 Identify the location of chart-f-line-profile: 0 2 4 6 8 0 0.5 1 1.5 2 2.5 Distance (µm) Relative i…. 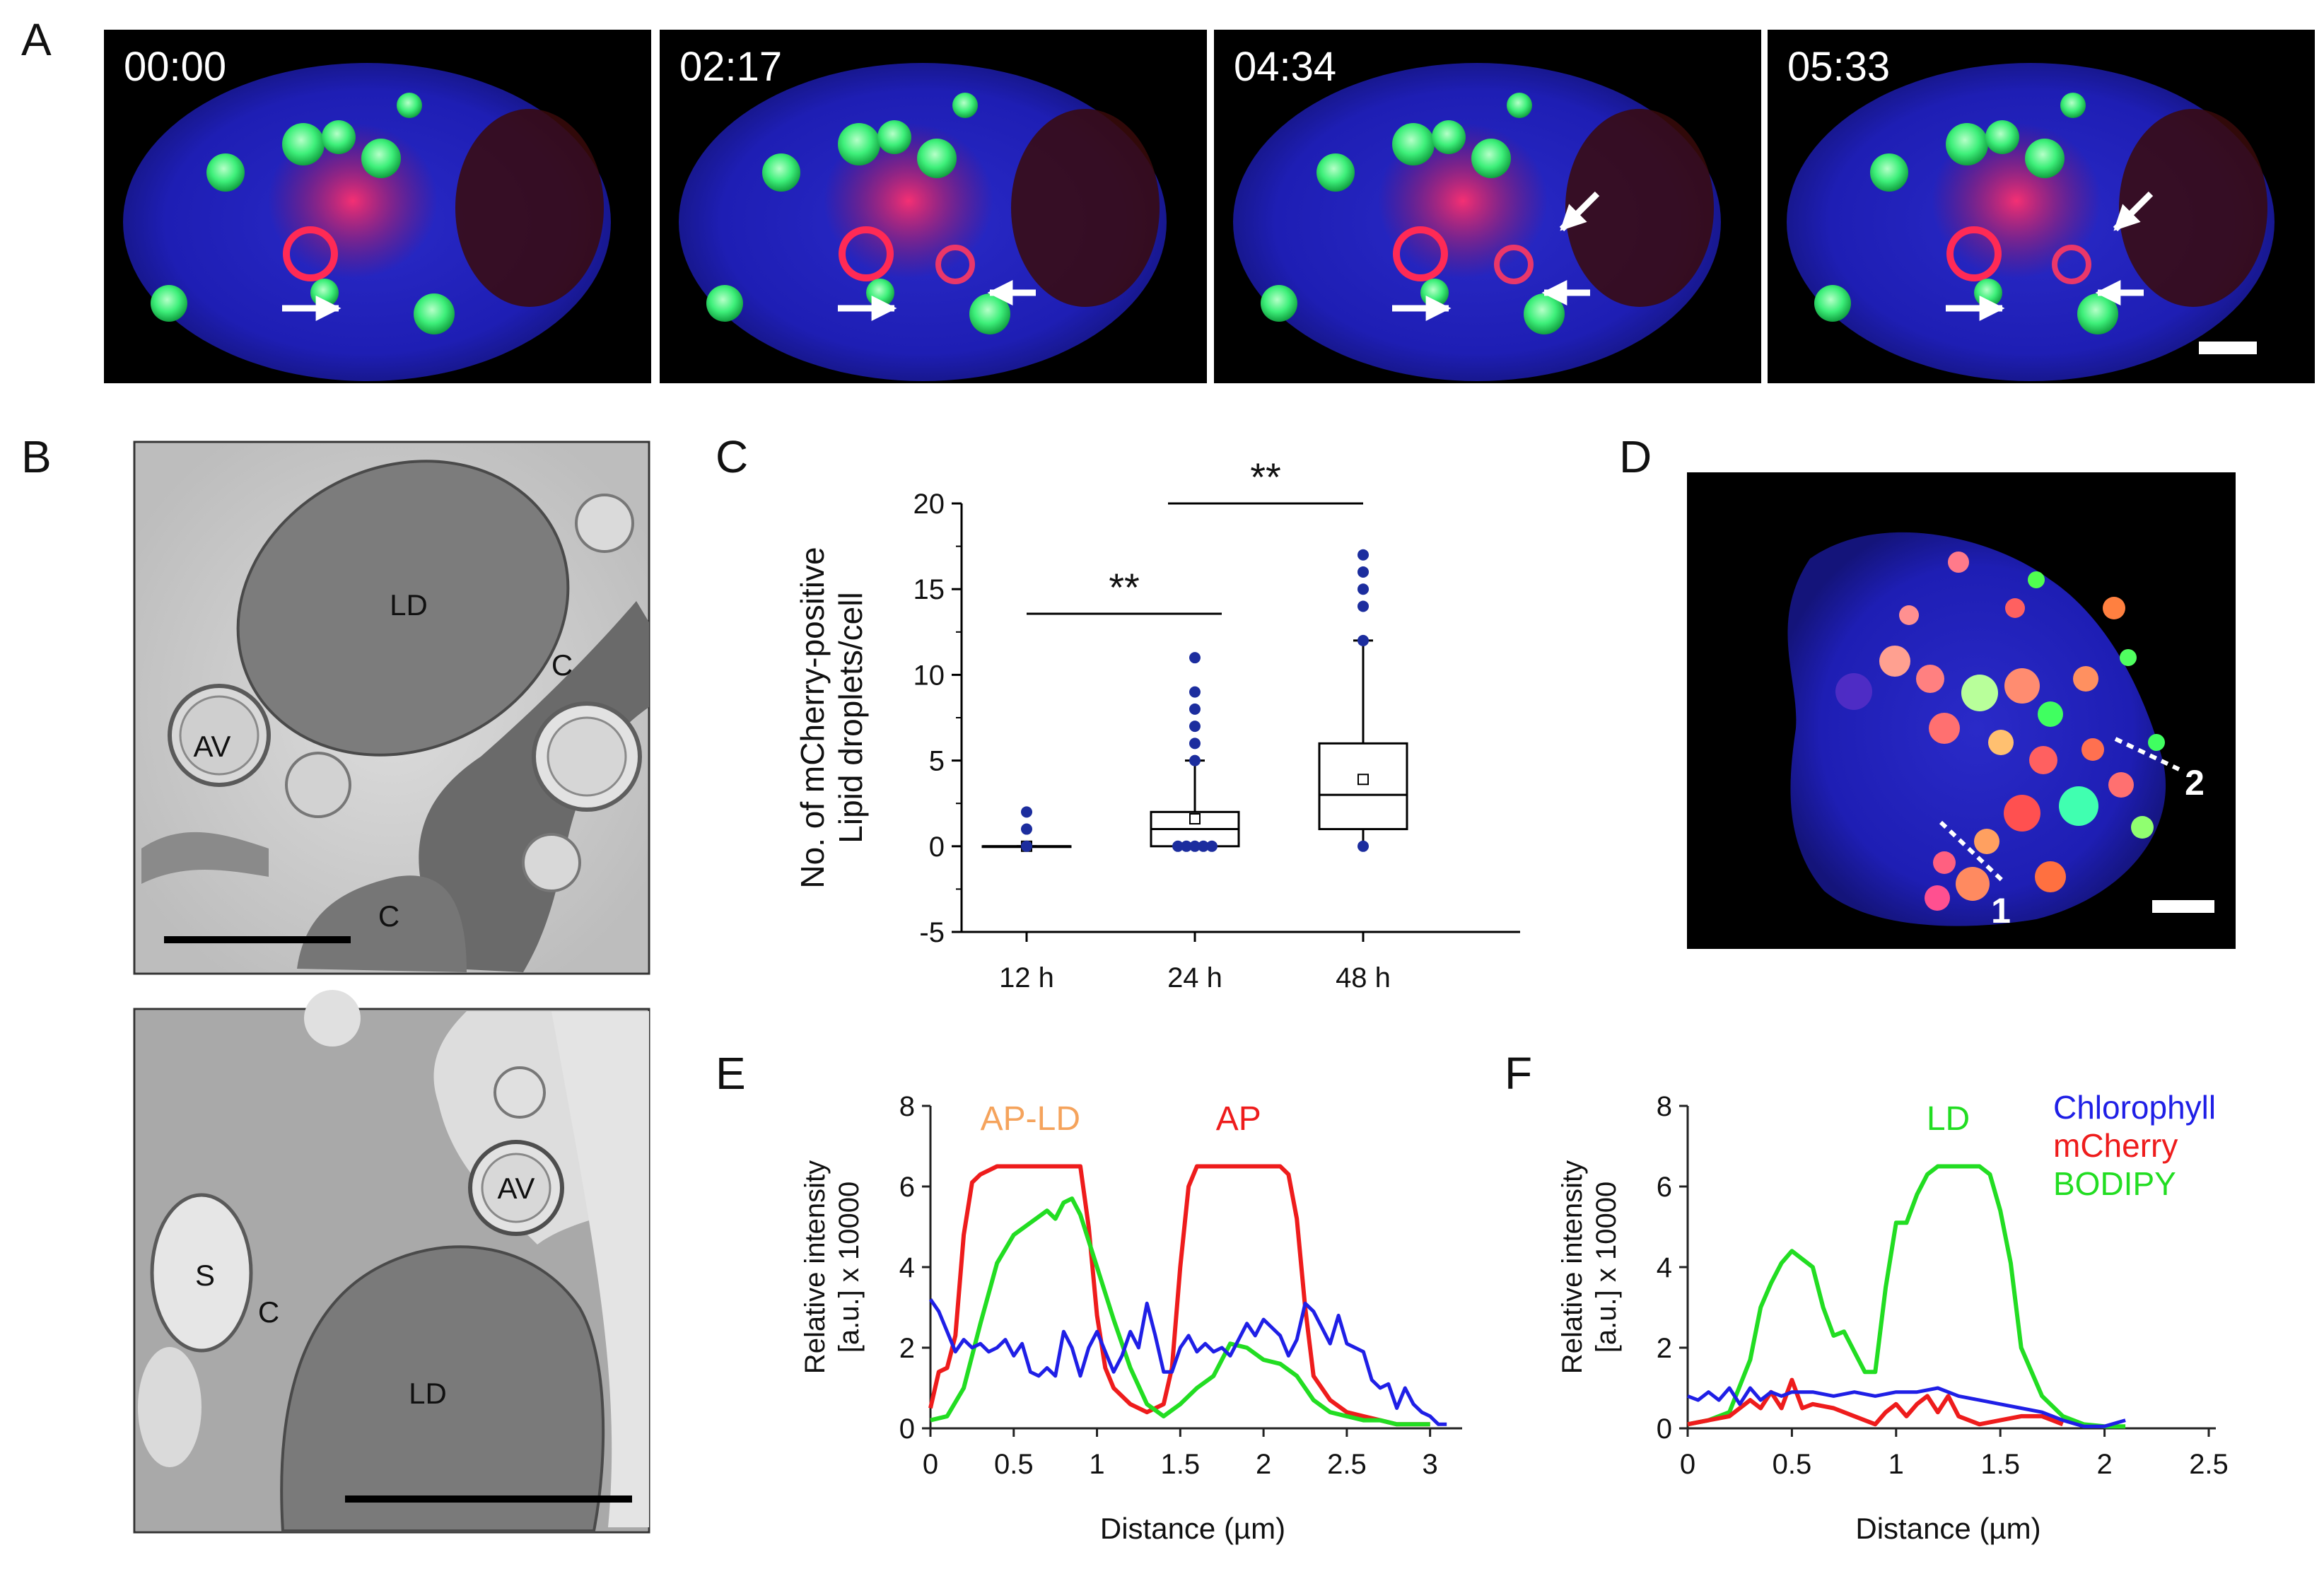
(1893, 1317).